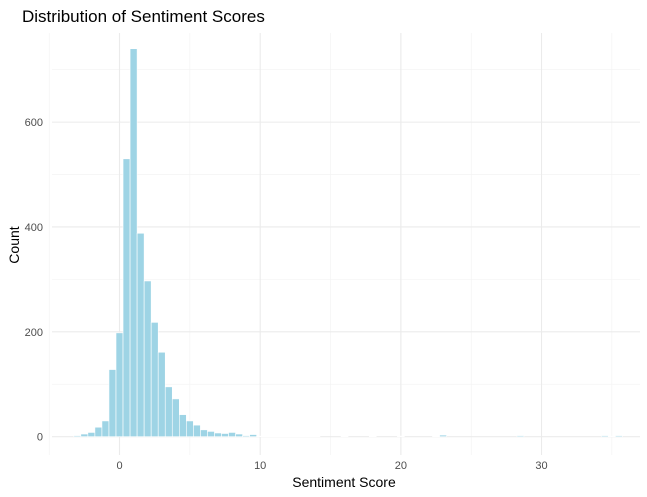 The width and height of the screenshot is (647, 497). What do you see at coordinates (260, 466) in the screenshot?
I see `x-tick-label: 10` at bounding box center [260, 466].